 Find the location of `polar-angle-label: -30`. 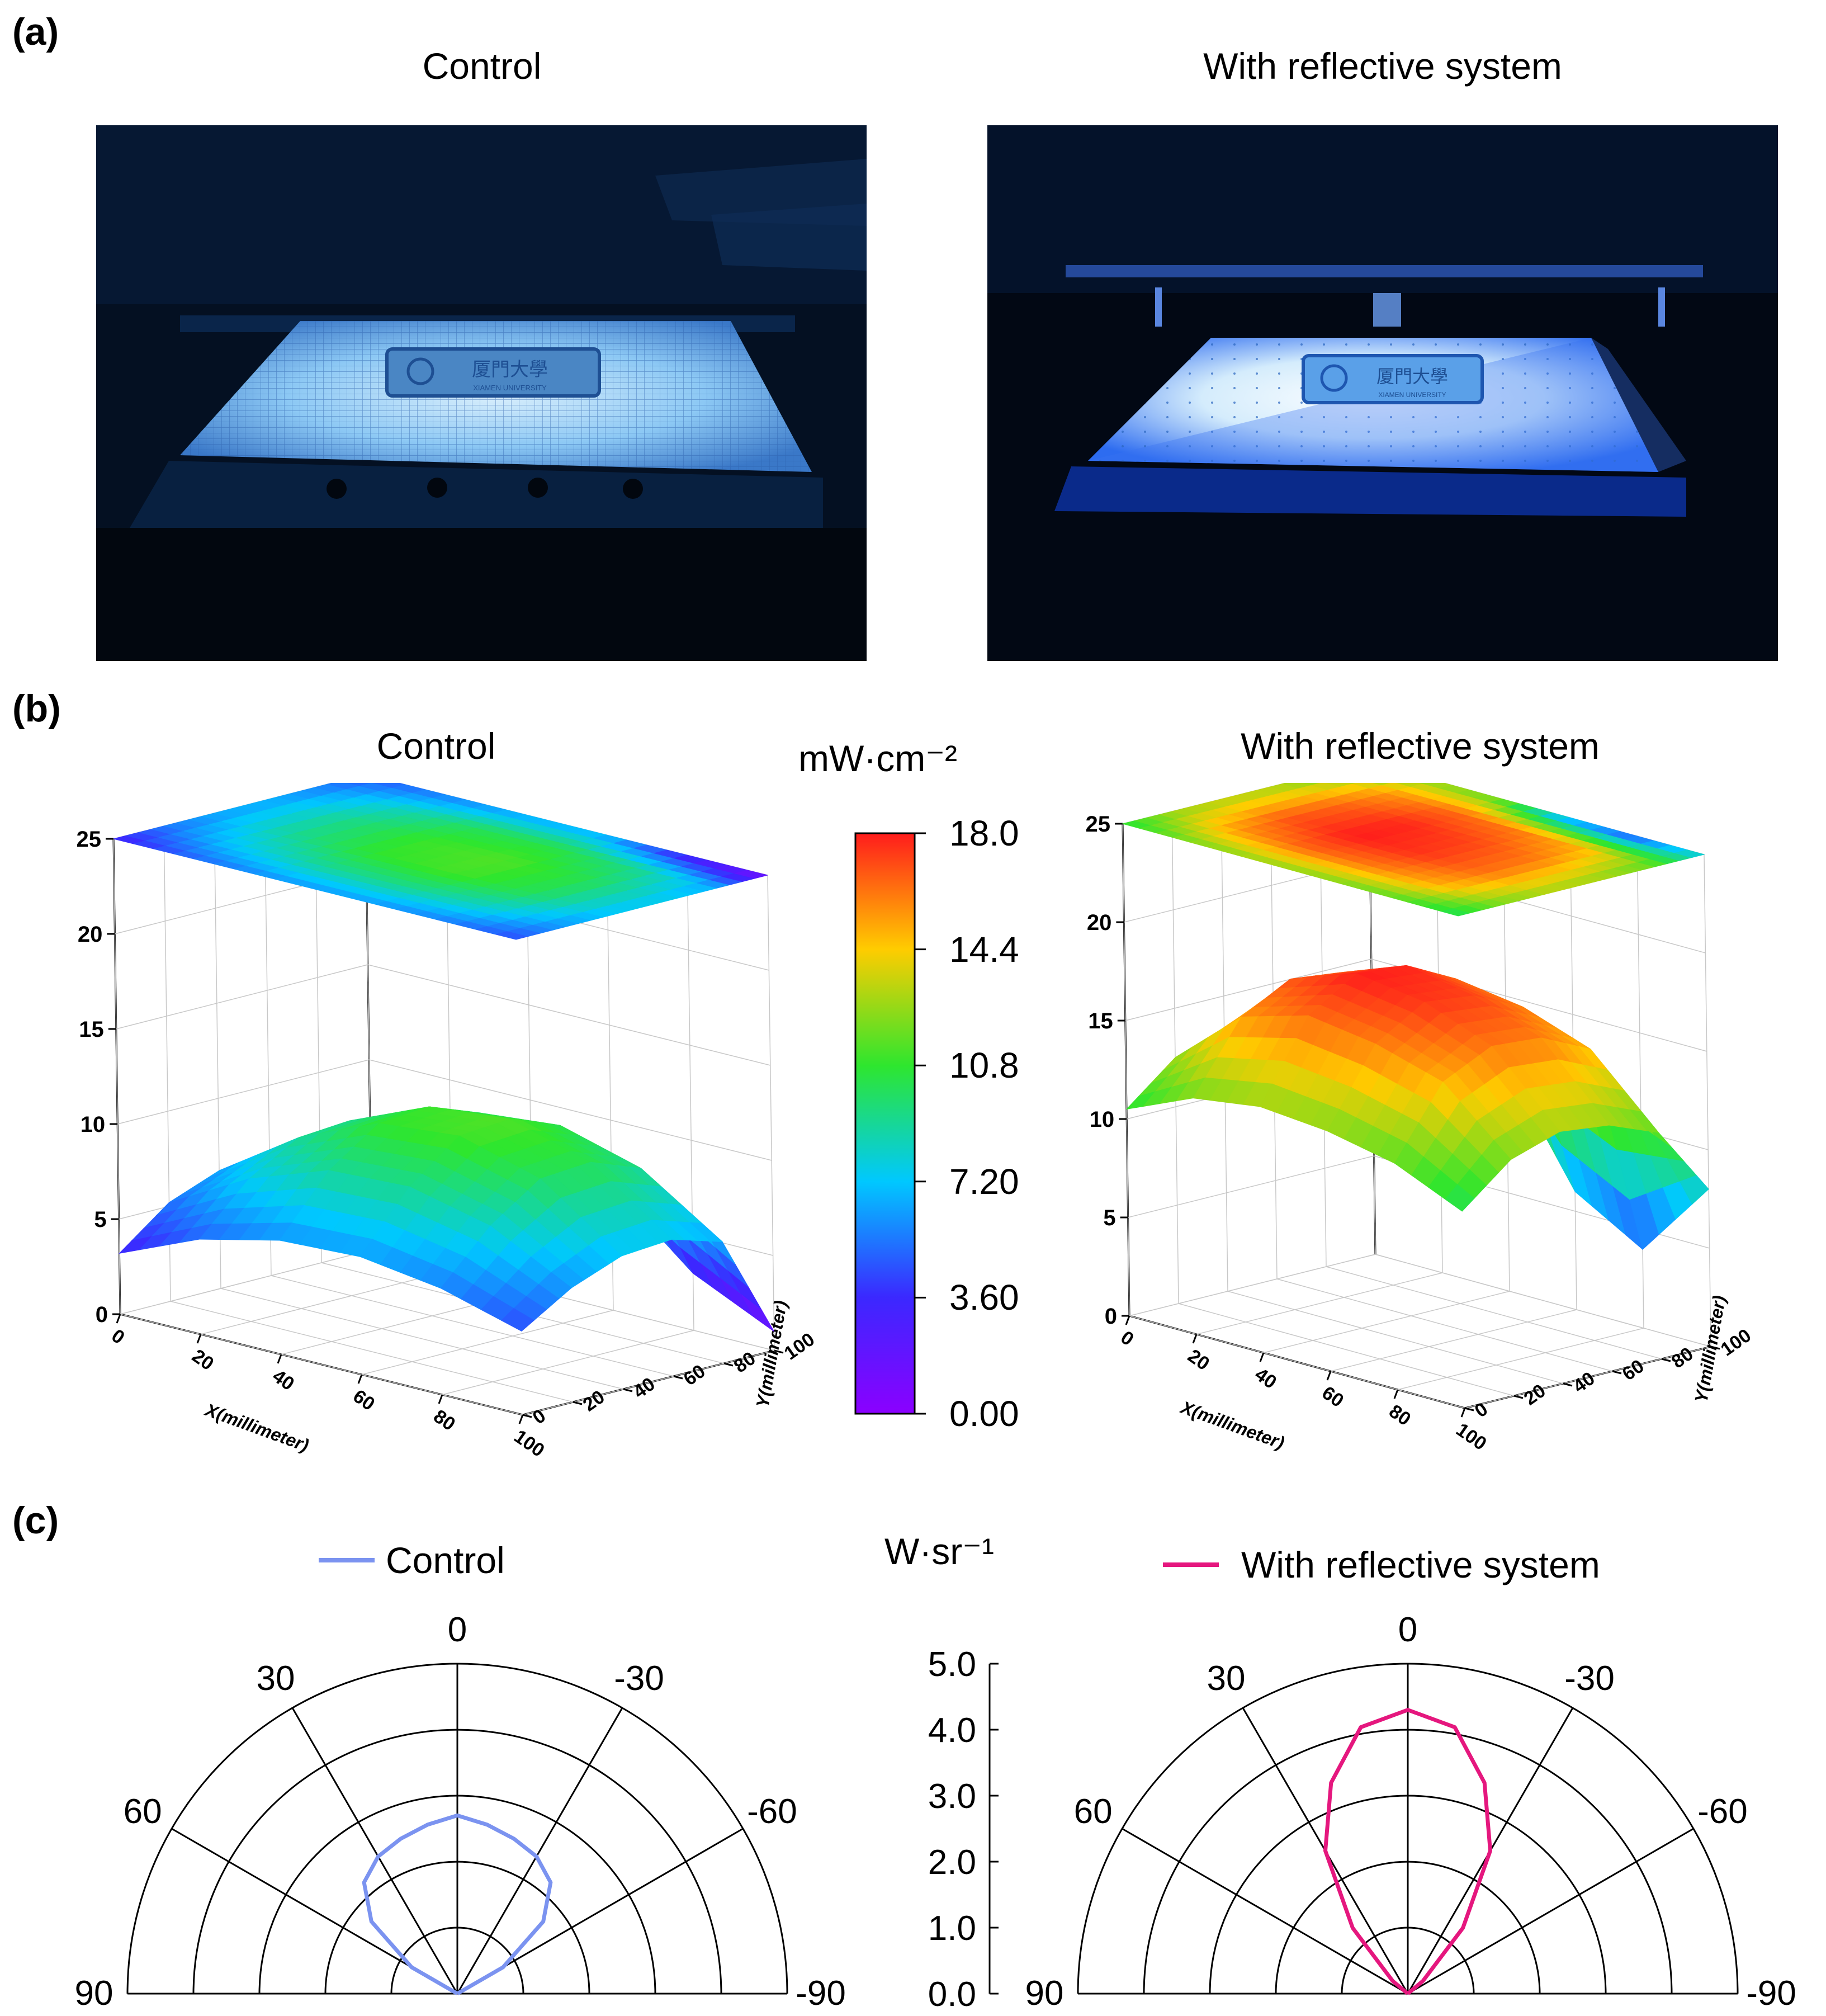

polar-angle-label: -30 is located at coordinates (639, 1678).